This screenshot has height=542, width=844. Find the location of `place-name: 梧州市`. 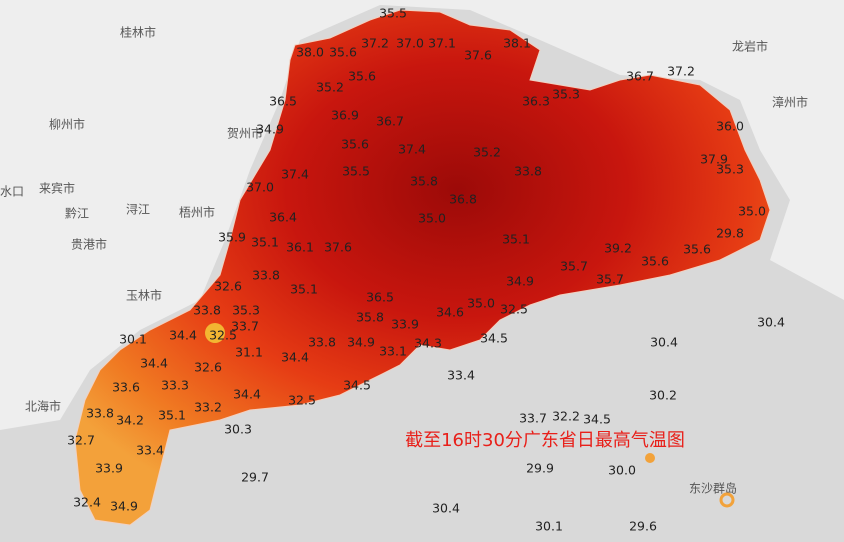

place-name: 梧州市 is located at coordinates (197, 212).